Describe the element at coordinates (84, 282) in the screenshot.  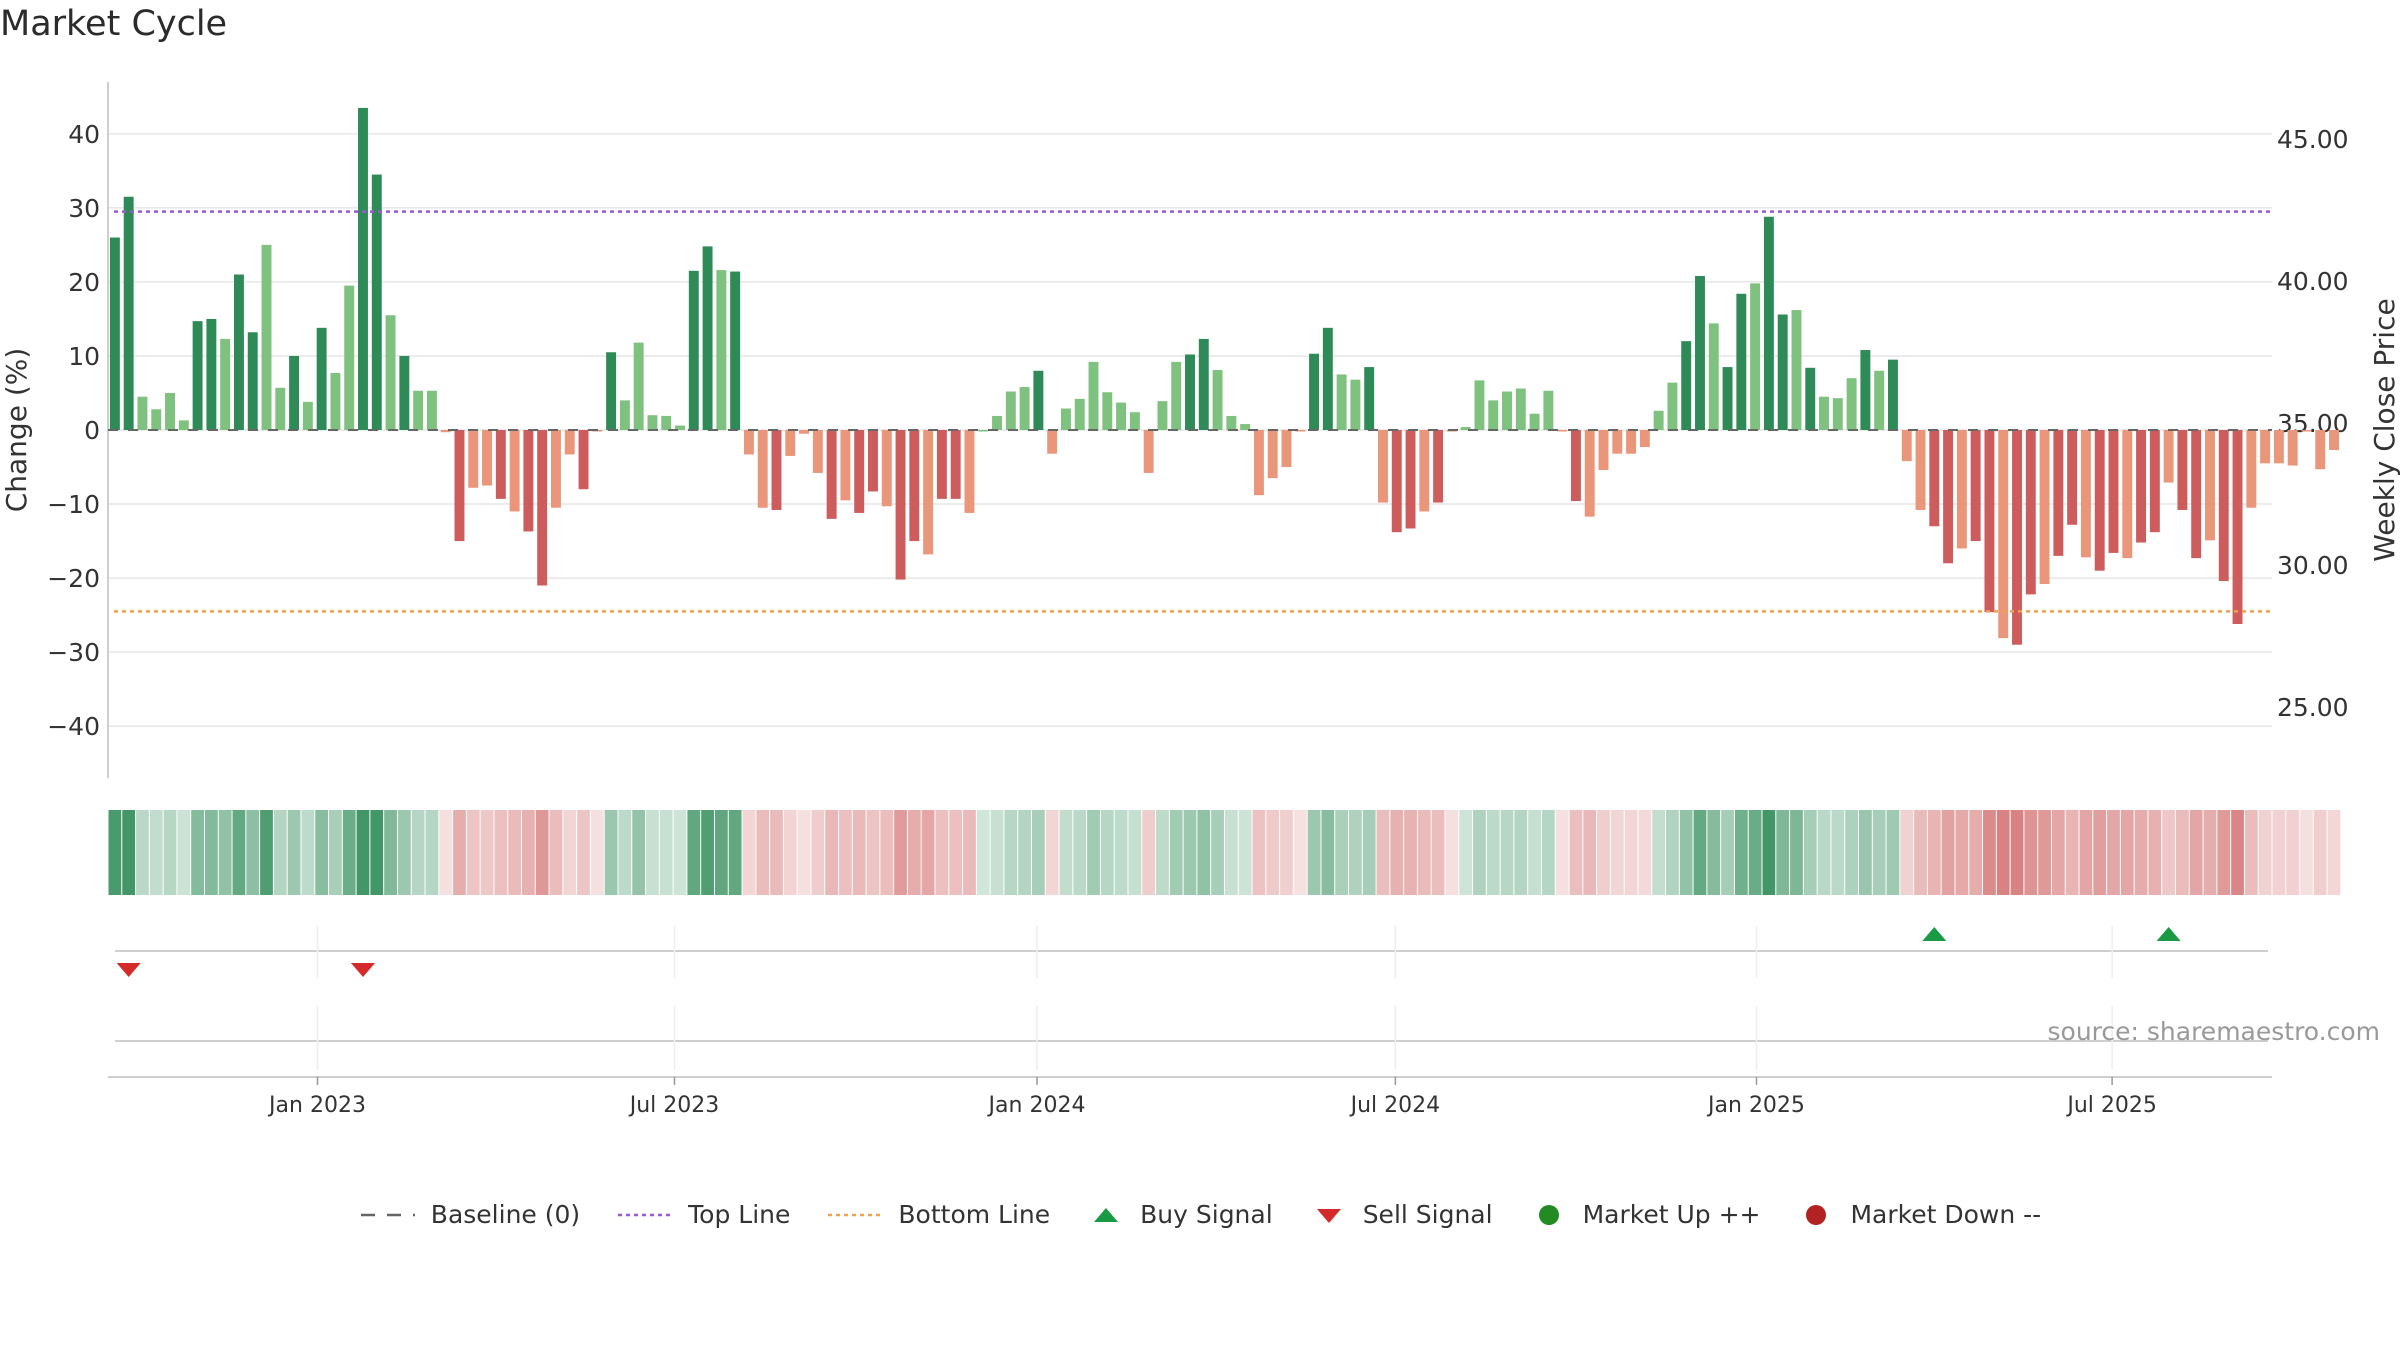
I see `y-tick-label: 20` at that location.